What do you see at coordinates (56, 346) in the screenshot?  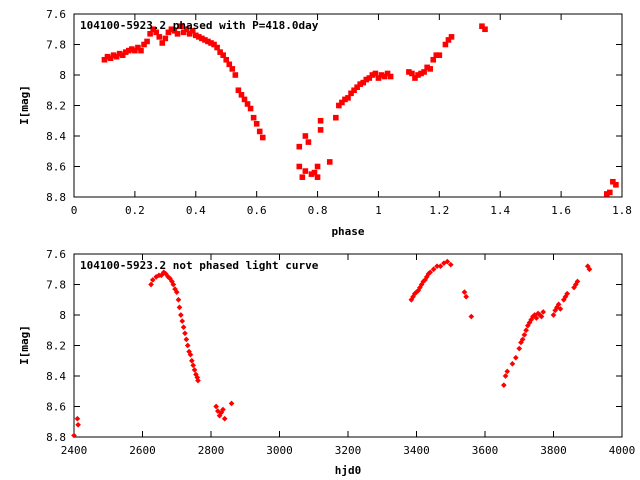 I see `y-tick-label: 8.2` at bounding box center [56, 346].